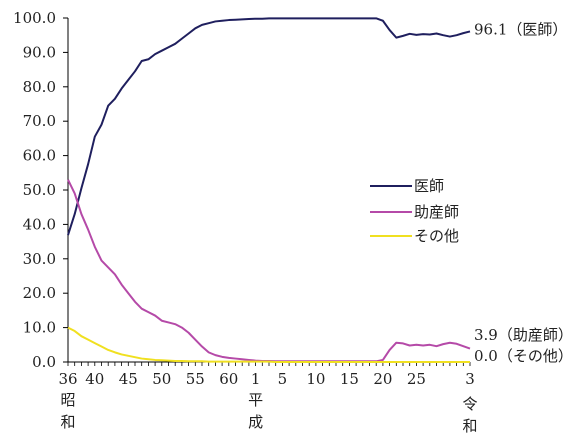 Image resolution: width=575 pixels, height=439 pixels. I want to click on x-tick-label: 36, so click(67, 379).